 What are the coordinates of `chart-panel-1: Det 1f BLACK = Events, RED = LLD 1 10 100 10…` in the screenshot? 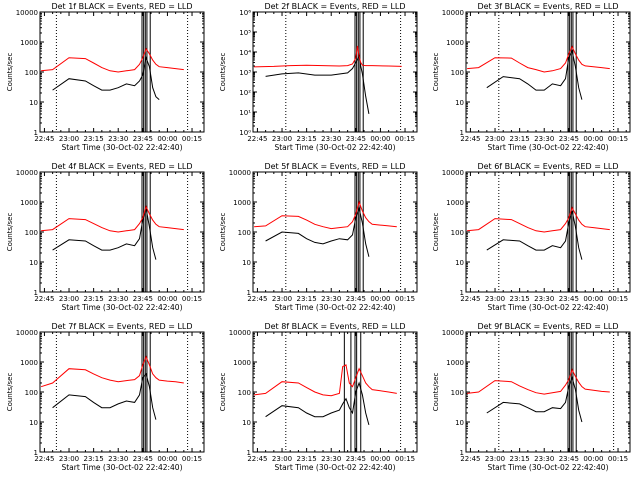 It's located at (105, 77).